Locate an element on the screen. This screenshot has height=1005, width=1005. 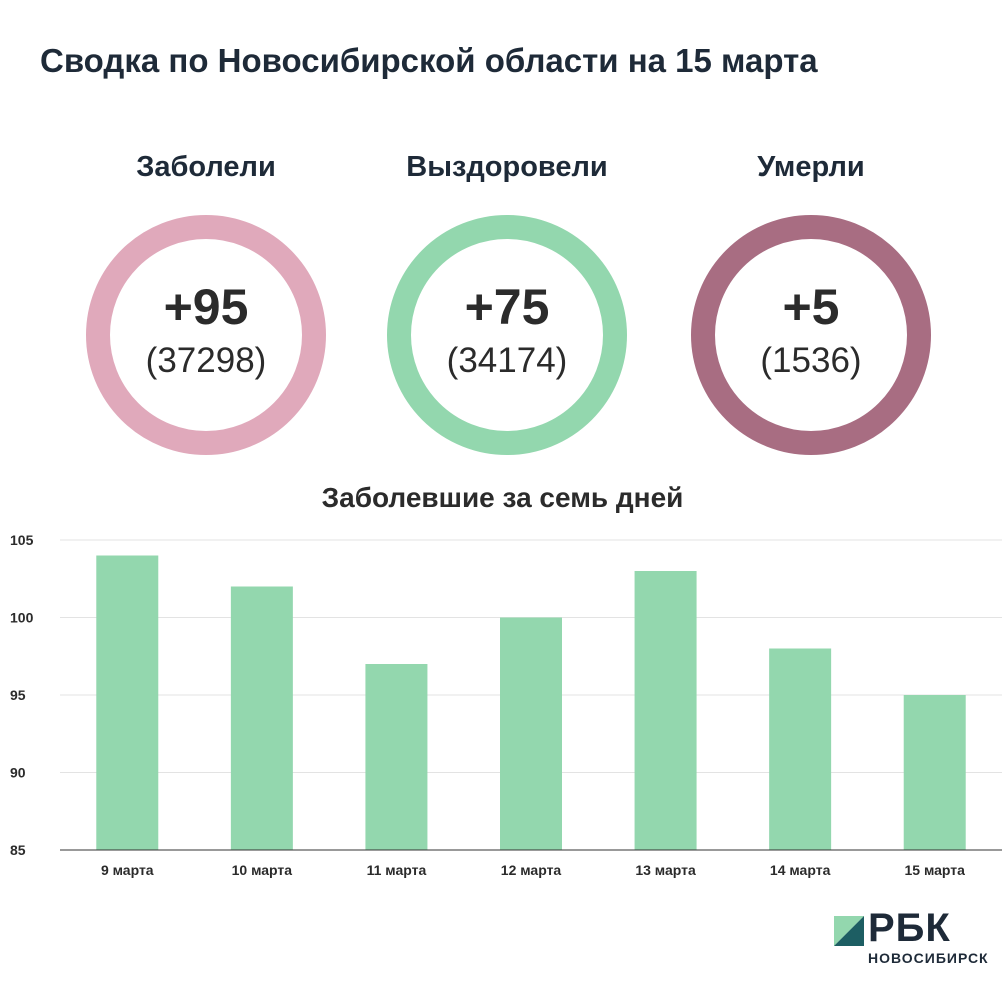
stat-infected: Заболели +95 (37298) is located at coordinates (206, 300).